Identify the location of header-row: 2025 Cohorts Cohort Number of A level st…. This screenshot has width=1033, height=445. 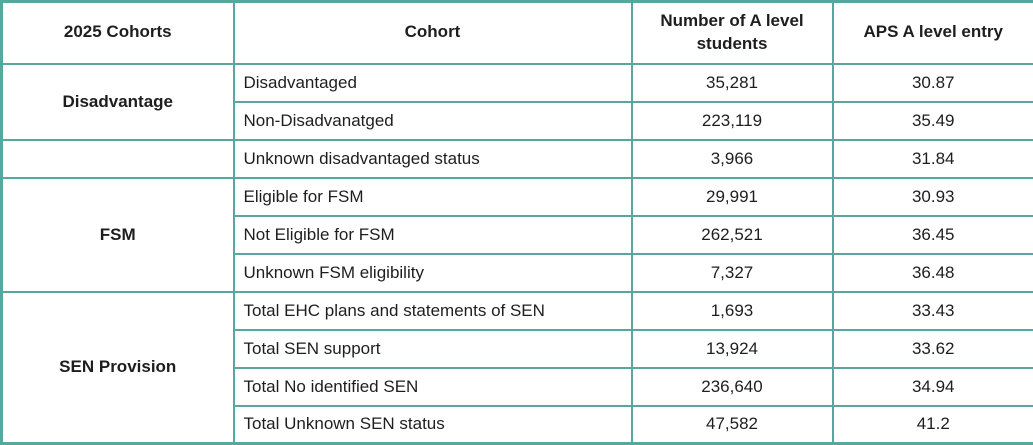
(517, 33).